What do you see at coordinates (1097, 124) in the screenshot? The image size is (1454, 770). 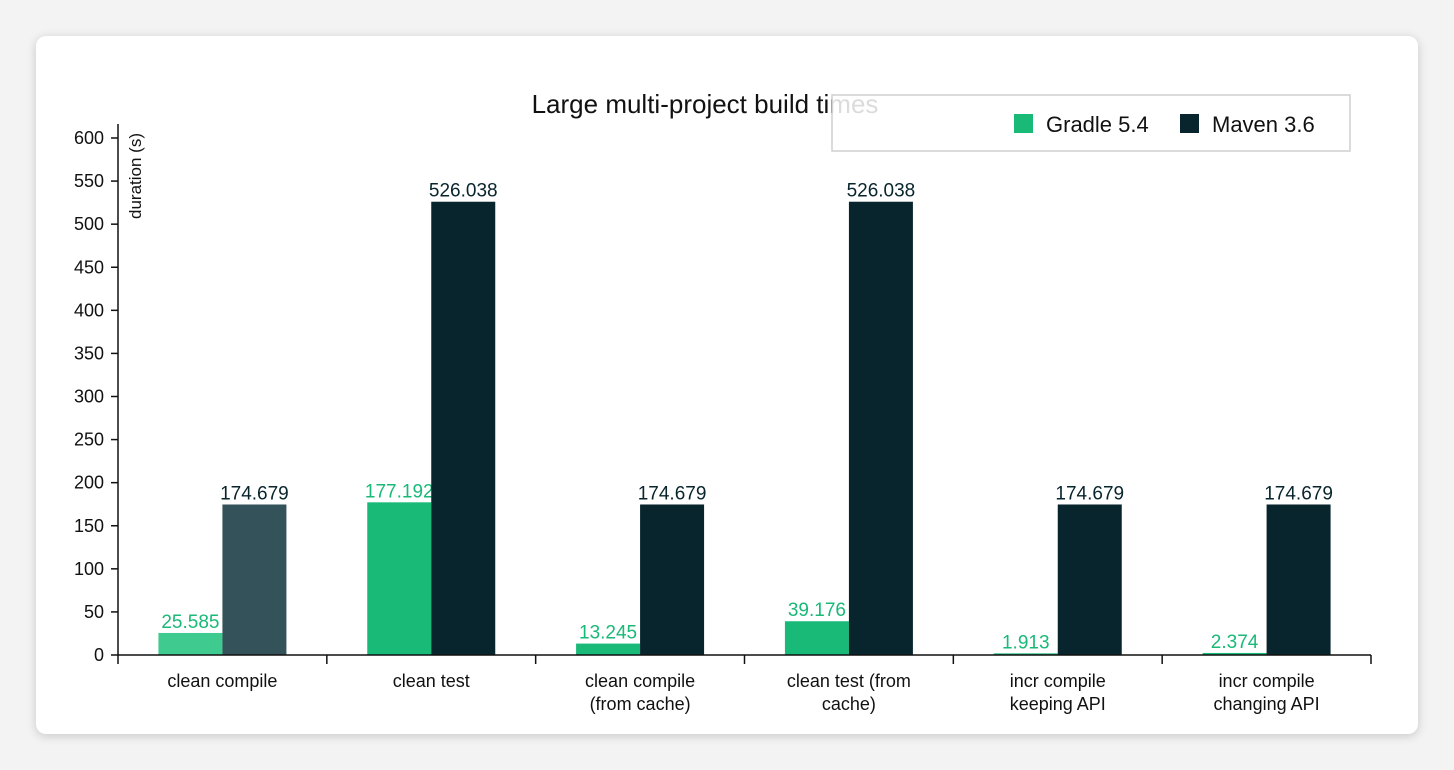 I see `legend-label-gradle: Gradle 5.4` at bounding box center [1097, 124].